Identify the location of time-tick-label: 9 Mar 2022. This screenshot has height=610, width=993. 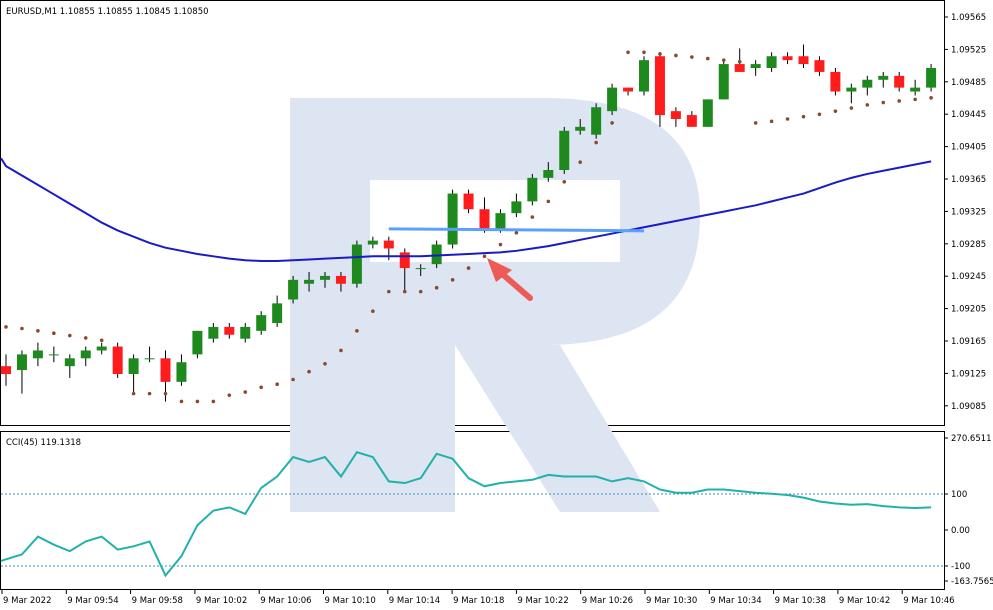
(27, 601).